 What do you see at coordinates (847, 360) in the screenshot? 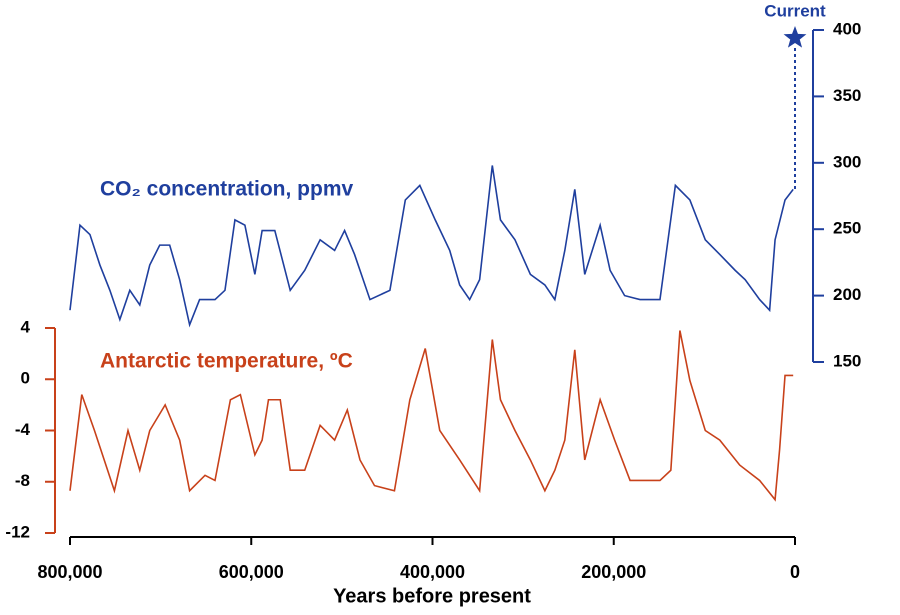
I see `y2-tick-label: 150` at bounding box center [847, 360].